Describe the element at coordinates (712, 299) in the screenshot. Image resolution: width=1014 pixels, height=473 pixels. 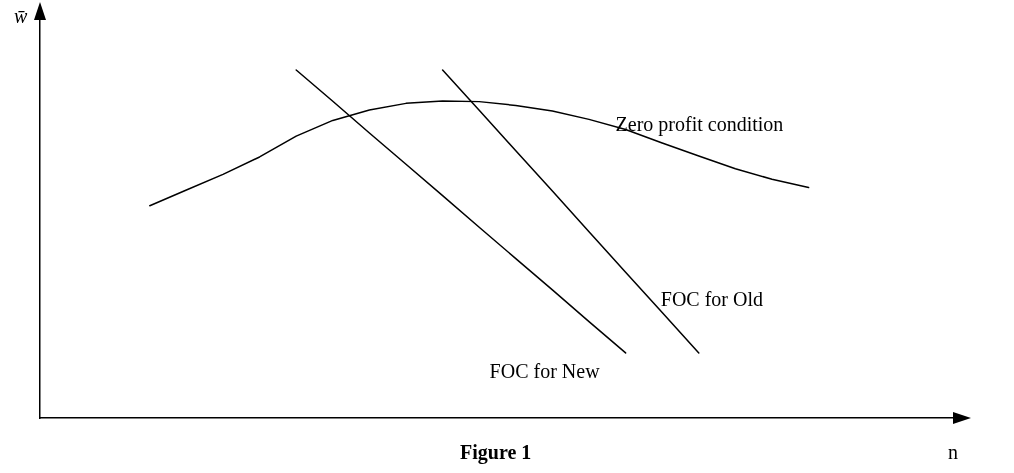
I see `series-label: FOC for Old` at that location.